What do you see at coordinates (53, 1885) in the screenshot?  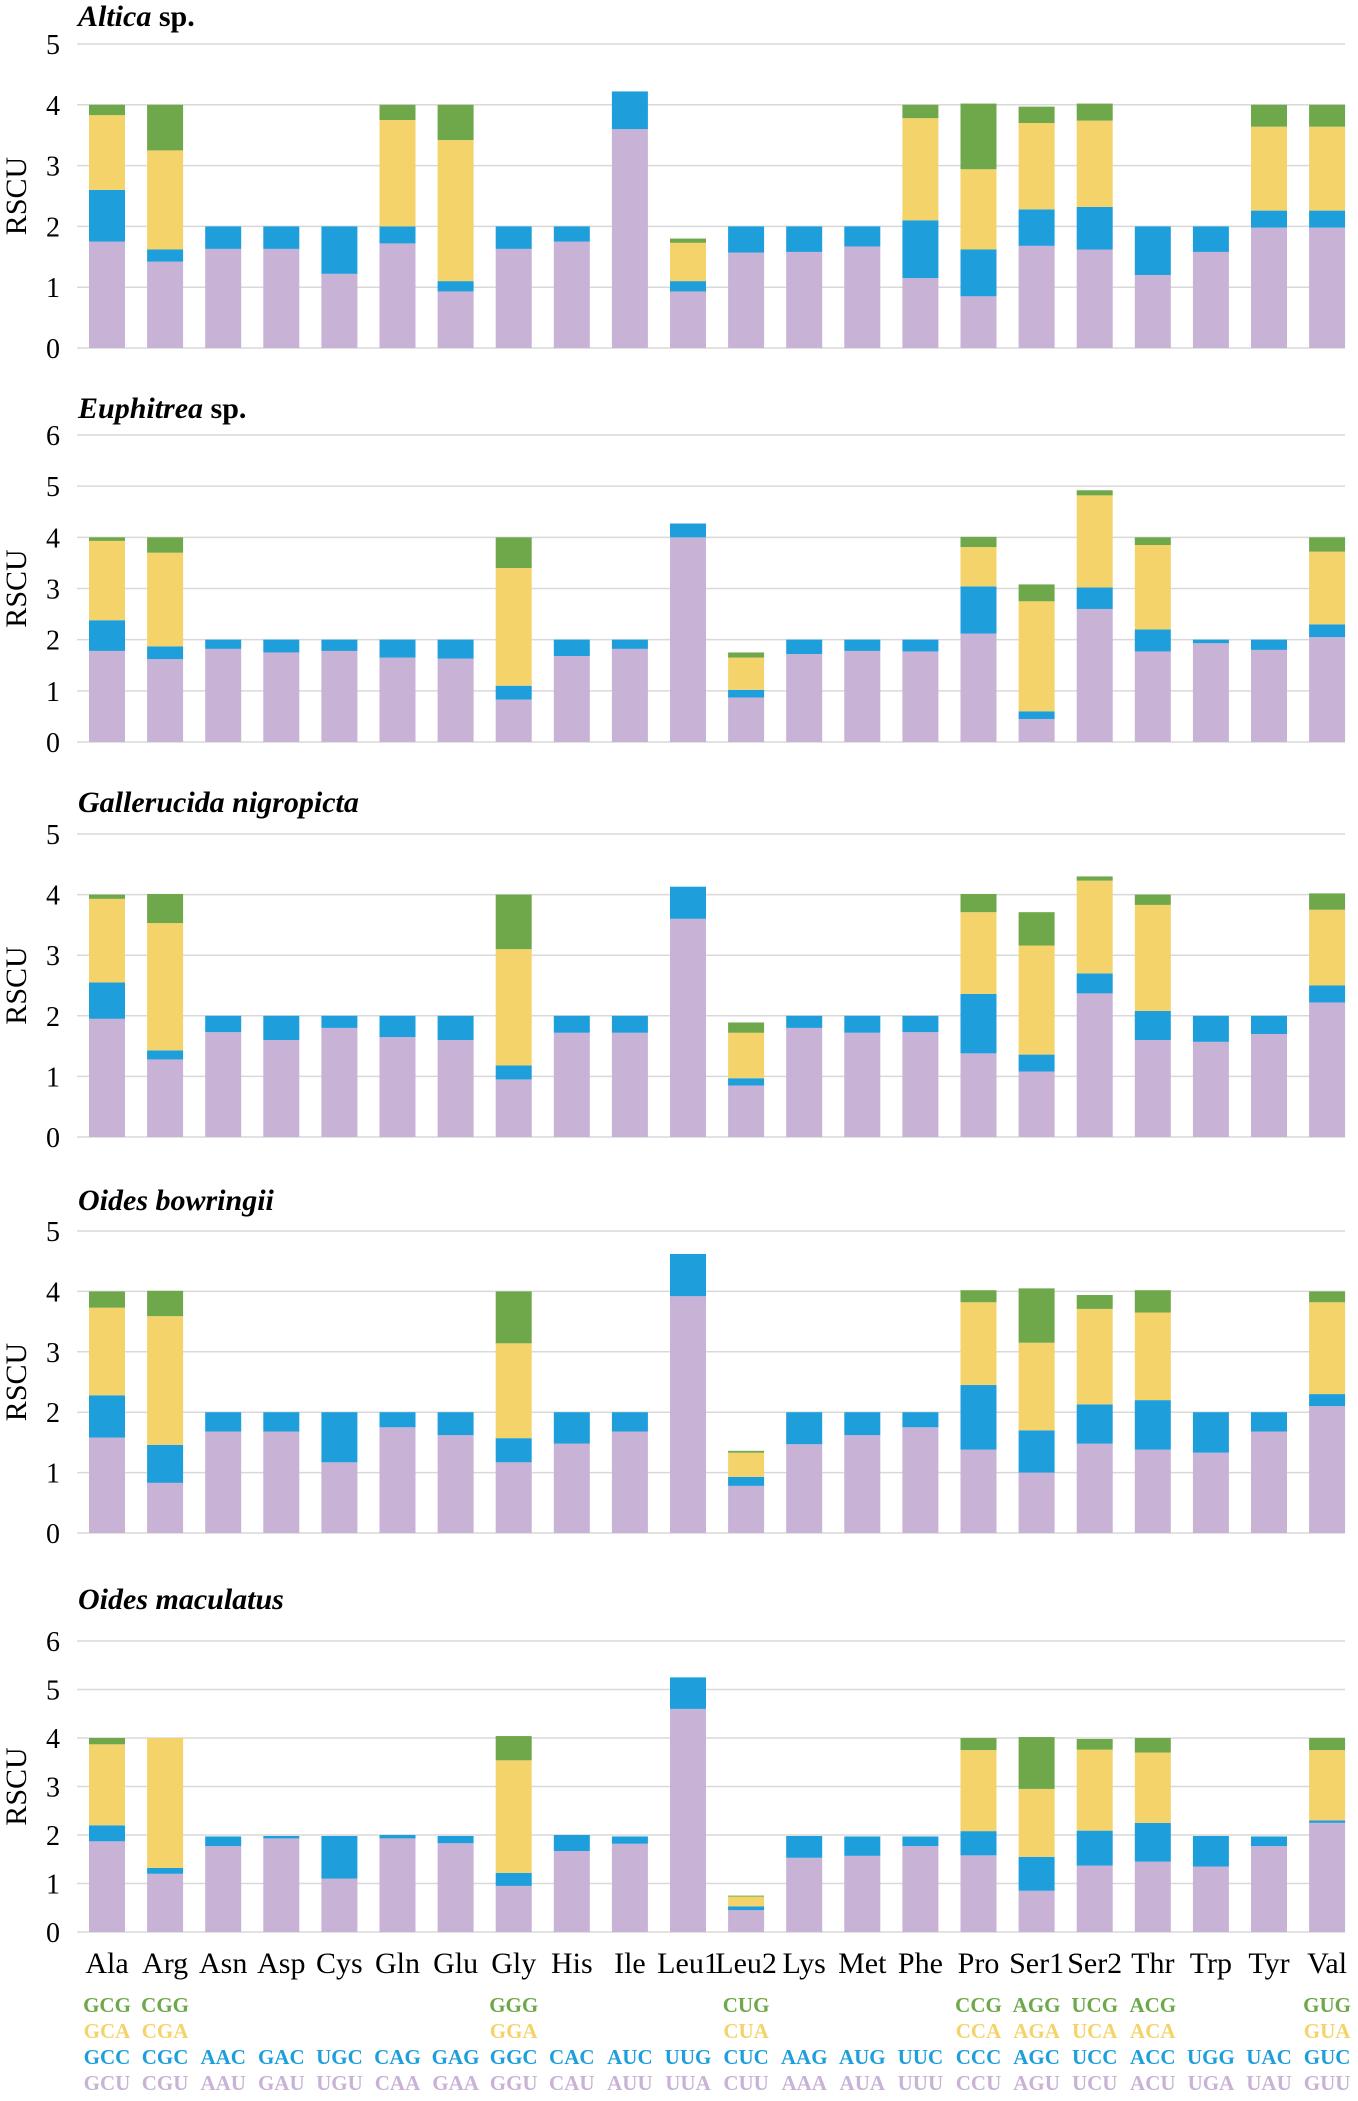 I see `y-tick-label: 1` at bounding box center [53, 1885].